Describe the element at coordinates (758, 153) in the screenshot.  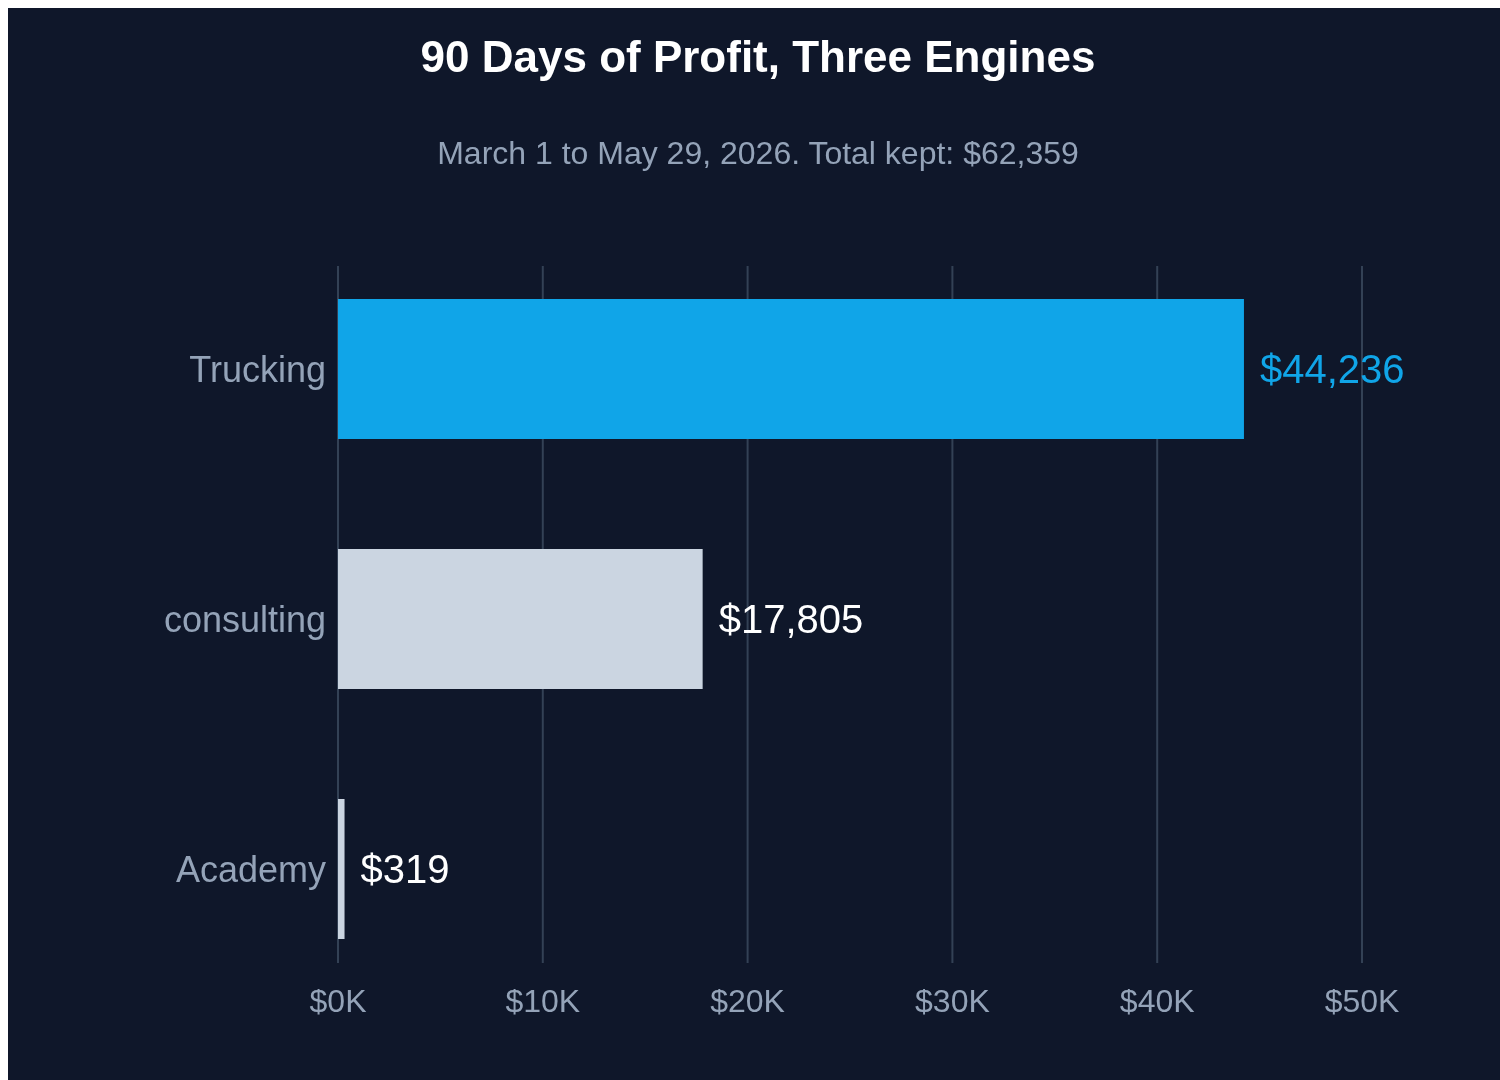
I see `chart-subtitle: March 1 to May 29, 2026. Total kept: $62,359` at that location.